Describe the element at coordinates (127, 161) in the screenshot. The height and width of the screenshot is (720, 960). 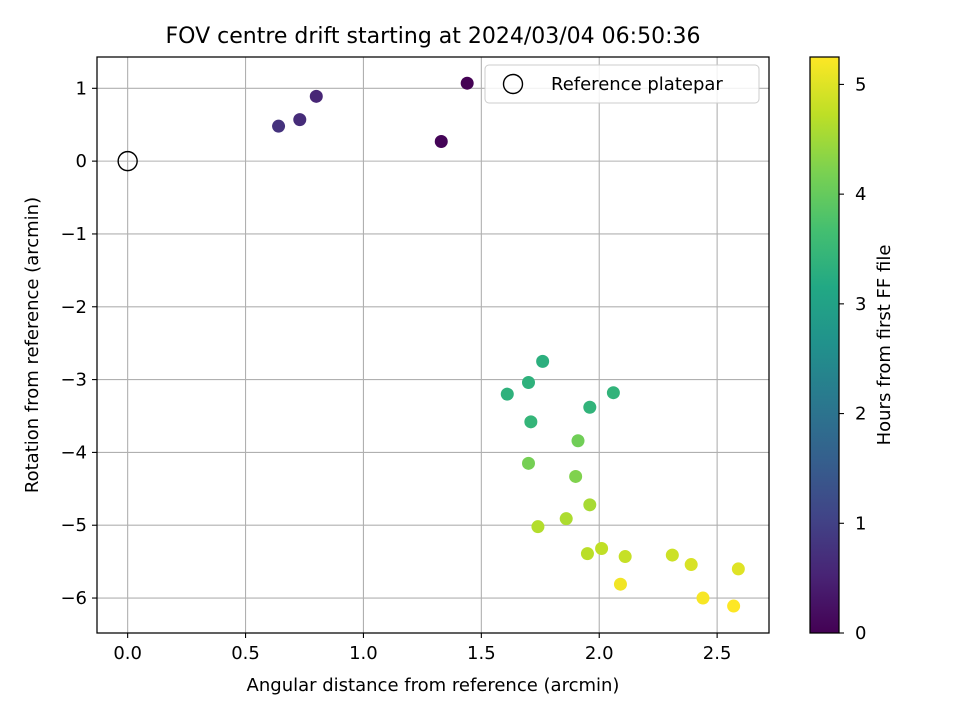
I see `reference-point` at that location.